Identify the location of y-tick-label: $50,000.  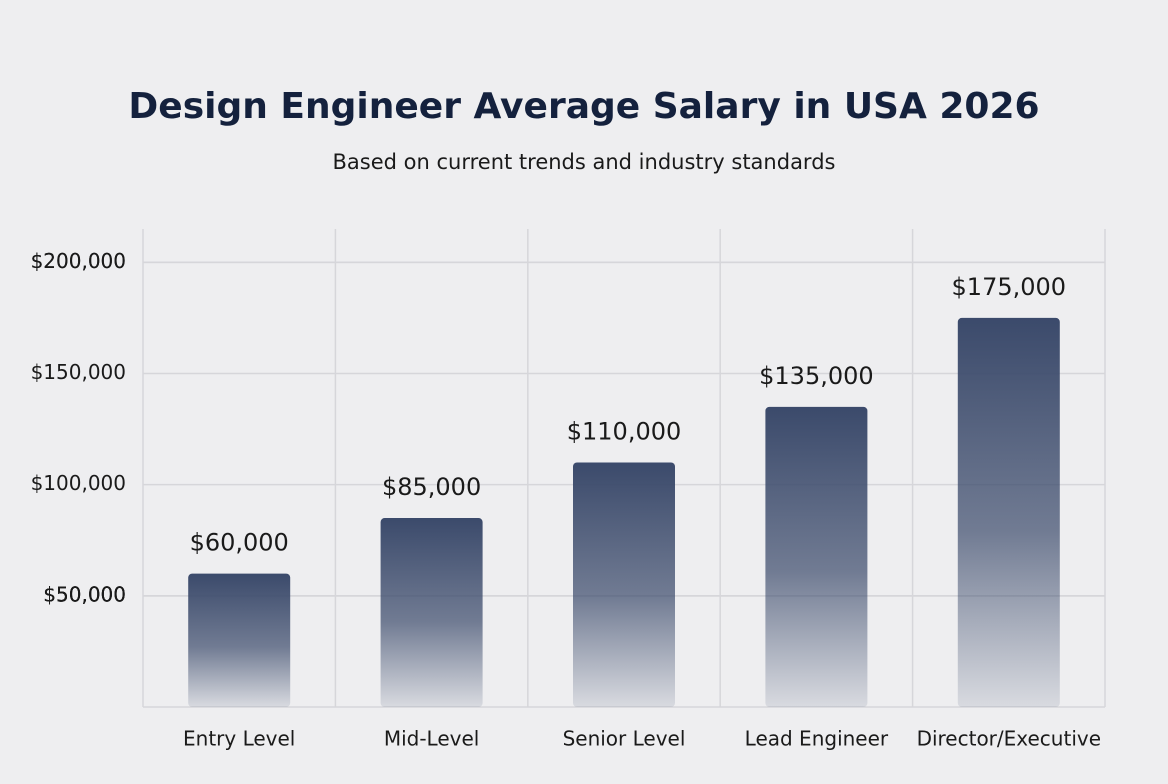
(84, 594).